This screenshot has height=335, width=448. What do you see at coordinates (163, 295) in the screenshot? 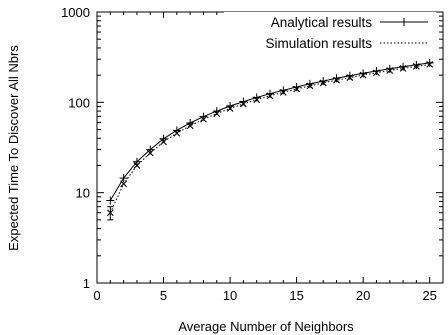
I see `x-tick-label: 5` at bounding box center [163, 295].